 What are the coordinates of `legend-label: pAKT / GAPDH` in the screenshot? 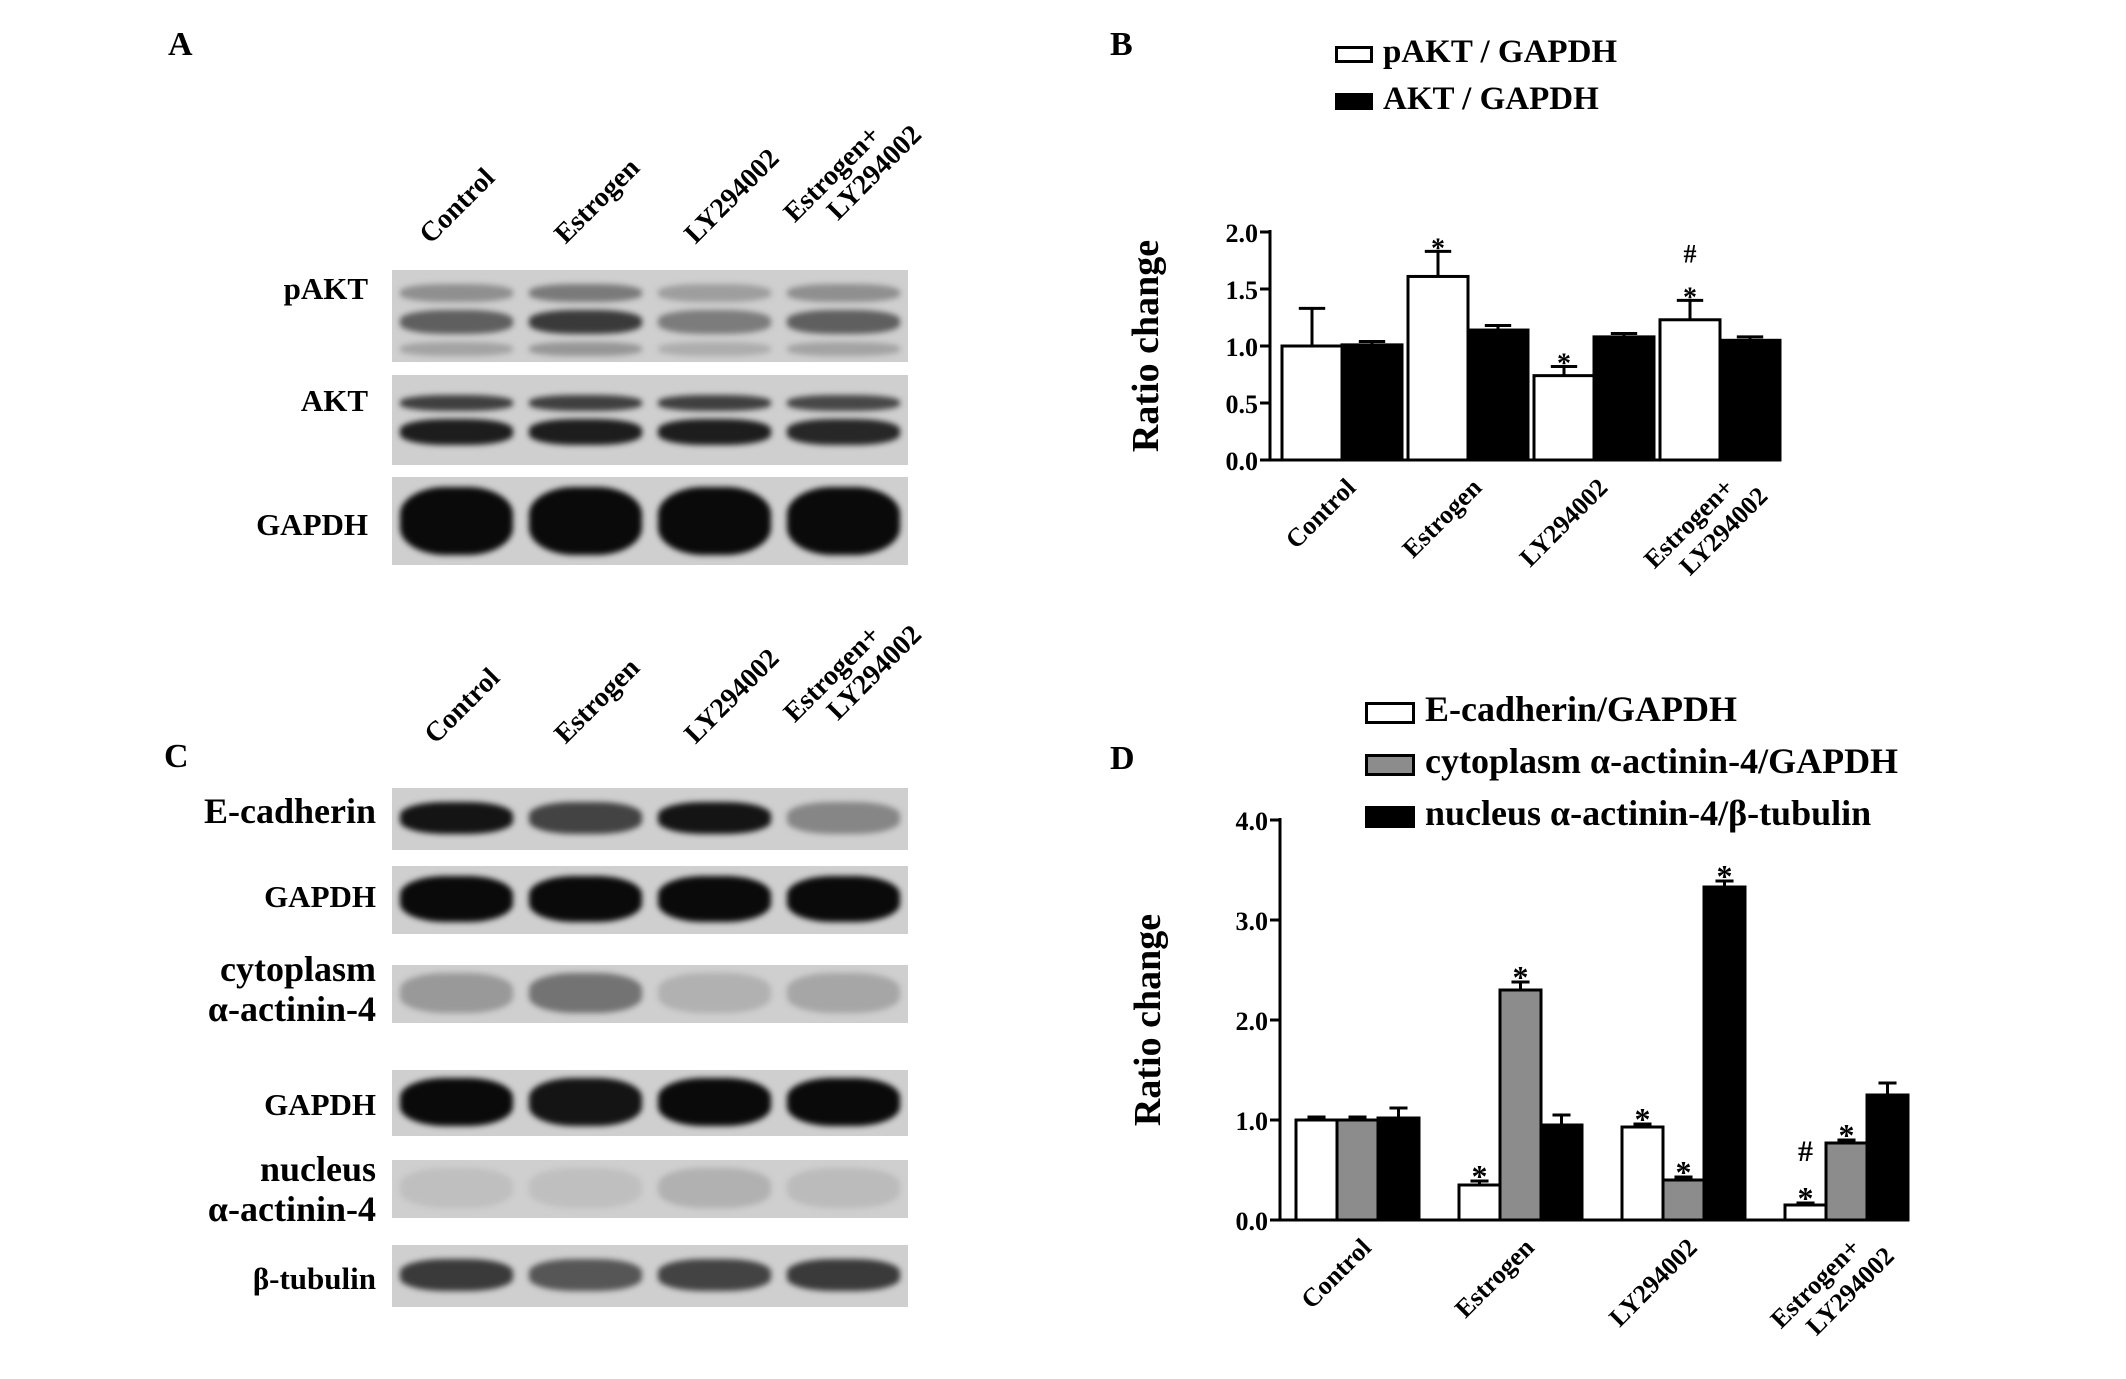 It's located at (1500, 52).